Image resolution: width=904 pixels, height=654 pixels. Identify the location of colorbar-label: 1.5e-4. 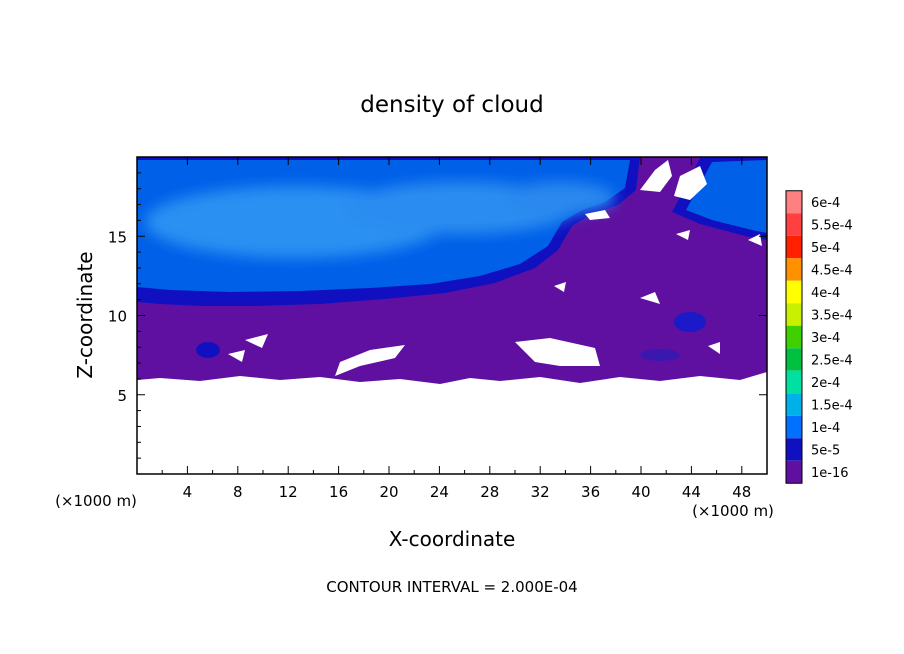
(832, 406).